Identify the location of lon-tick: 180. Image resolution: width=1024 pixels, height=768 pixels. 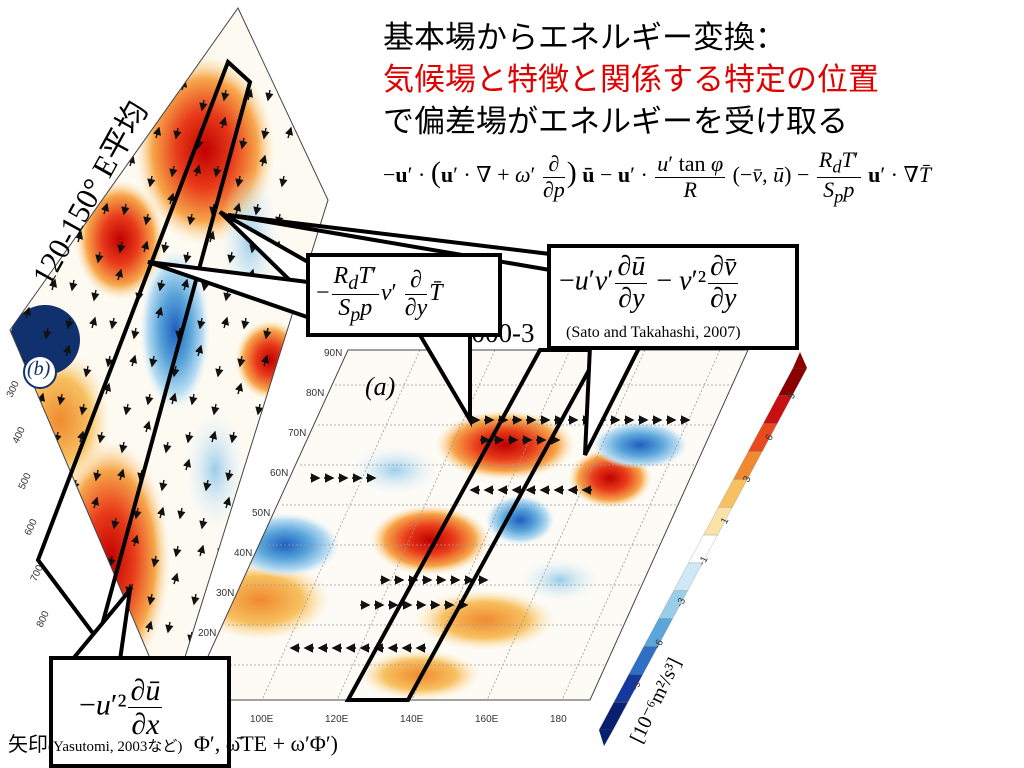
(558, 719).